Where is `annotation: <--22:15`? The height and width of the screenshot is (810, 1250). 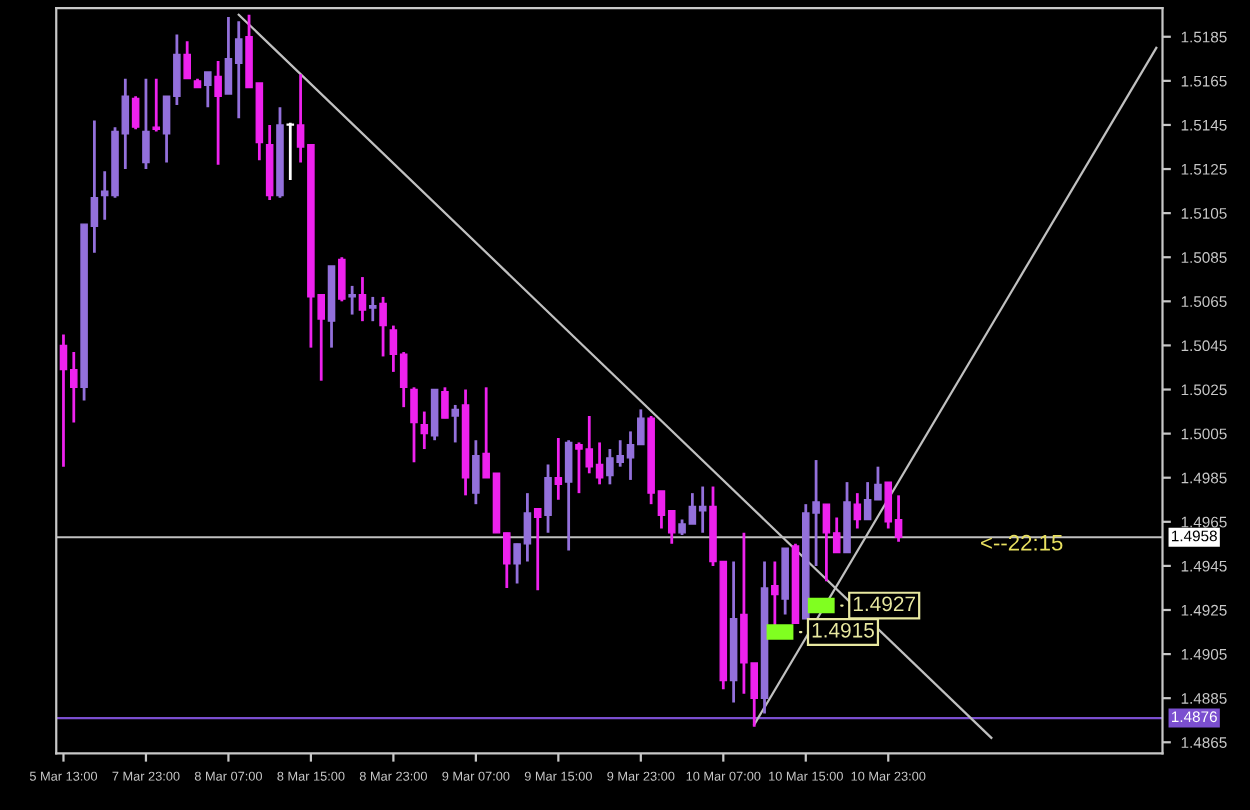
annotation: <--22:15 is located at coordinates (1022, 542).